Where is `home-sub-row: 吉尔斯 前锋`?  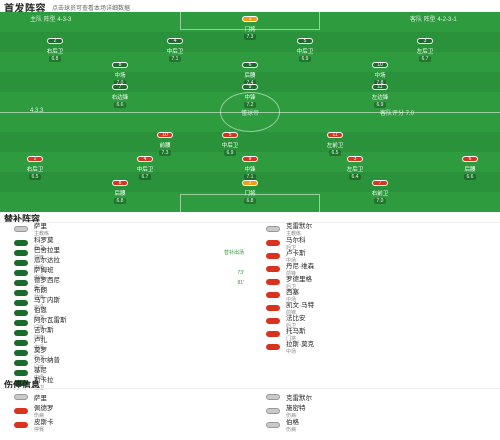 home-sub-row: 吉尔斯 前锋 is located at coordinates (129, 333).